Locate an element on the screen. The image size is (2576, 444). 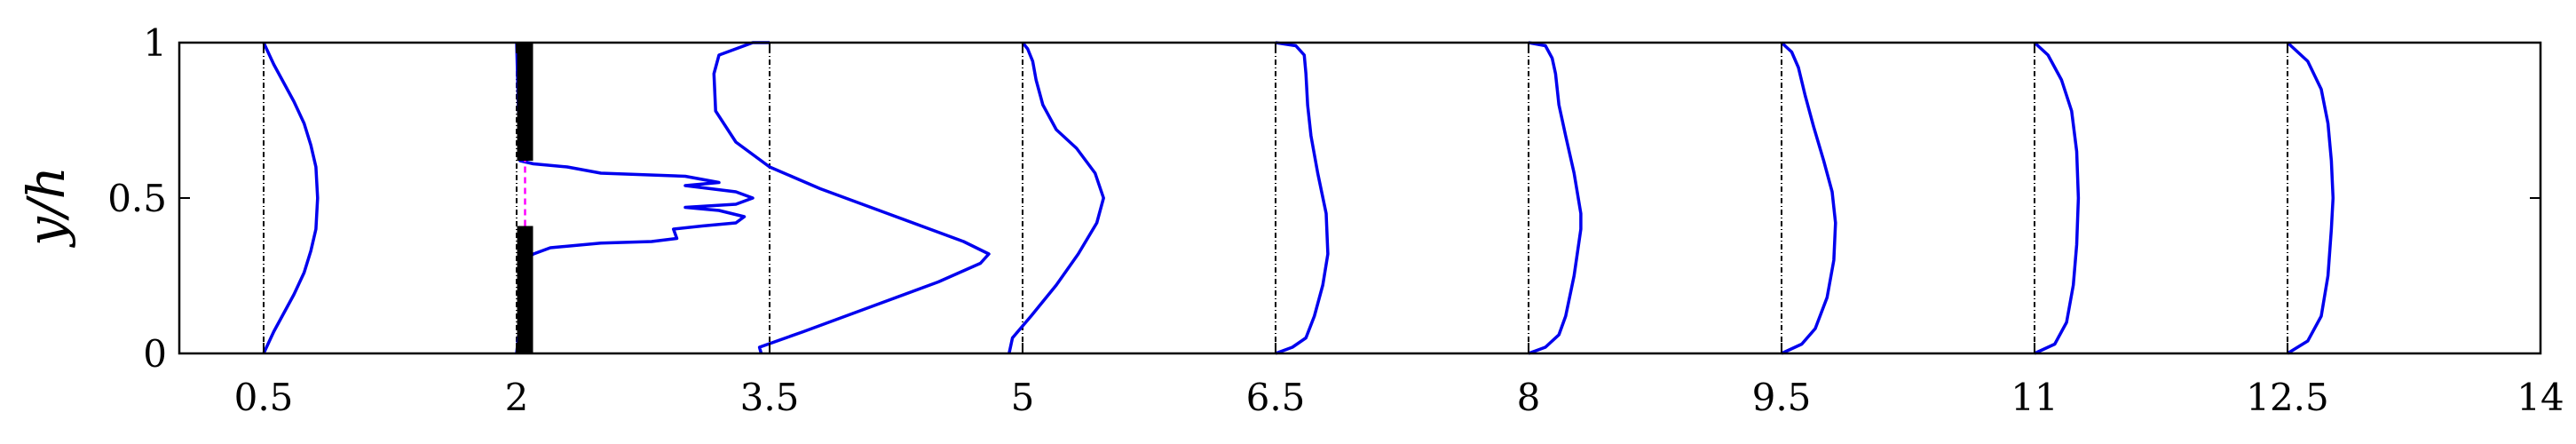
x-tick-label-8: 8 is located at coordinates (1529, 397).